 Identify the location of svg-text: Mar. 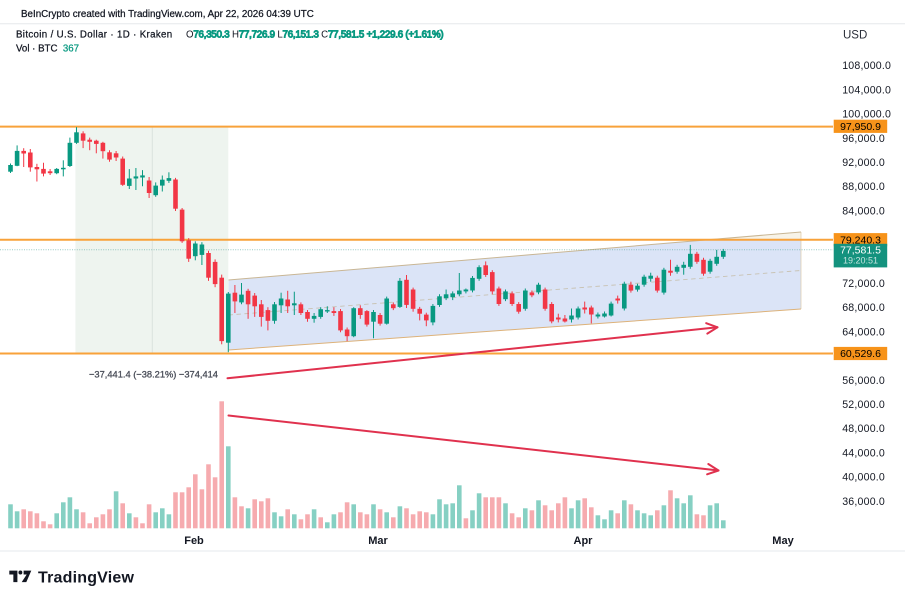
(378, 541).